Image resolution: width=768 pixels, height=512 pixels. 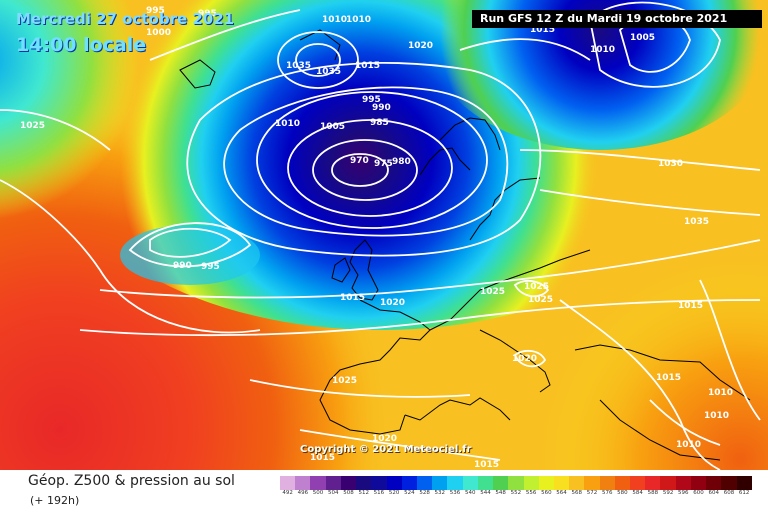 I want to click on scale-label: 556, so click(x=531, y=493).